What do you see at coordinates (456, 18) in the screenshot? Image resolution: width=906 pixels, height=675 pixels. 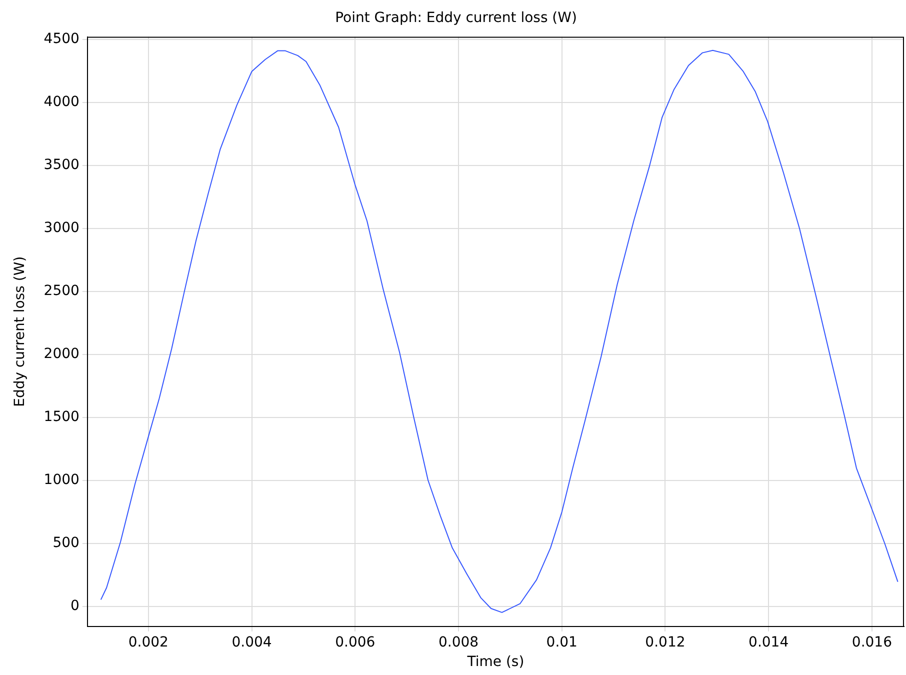 I see `chart-title: Point Graph: Eddy current loss (W)` at bounding box center [456, 18].